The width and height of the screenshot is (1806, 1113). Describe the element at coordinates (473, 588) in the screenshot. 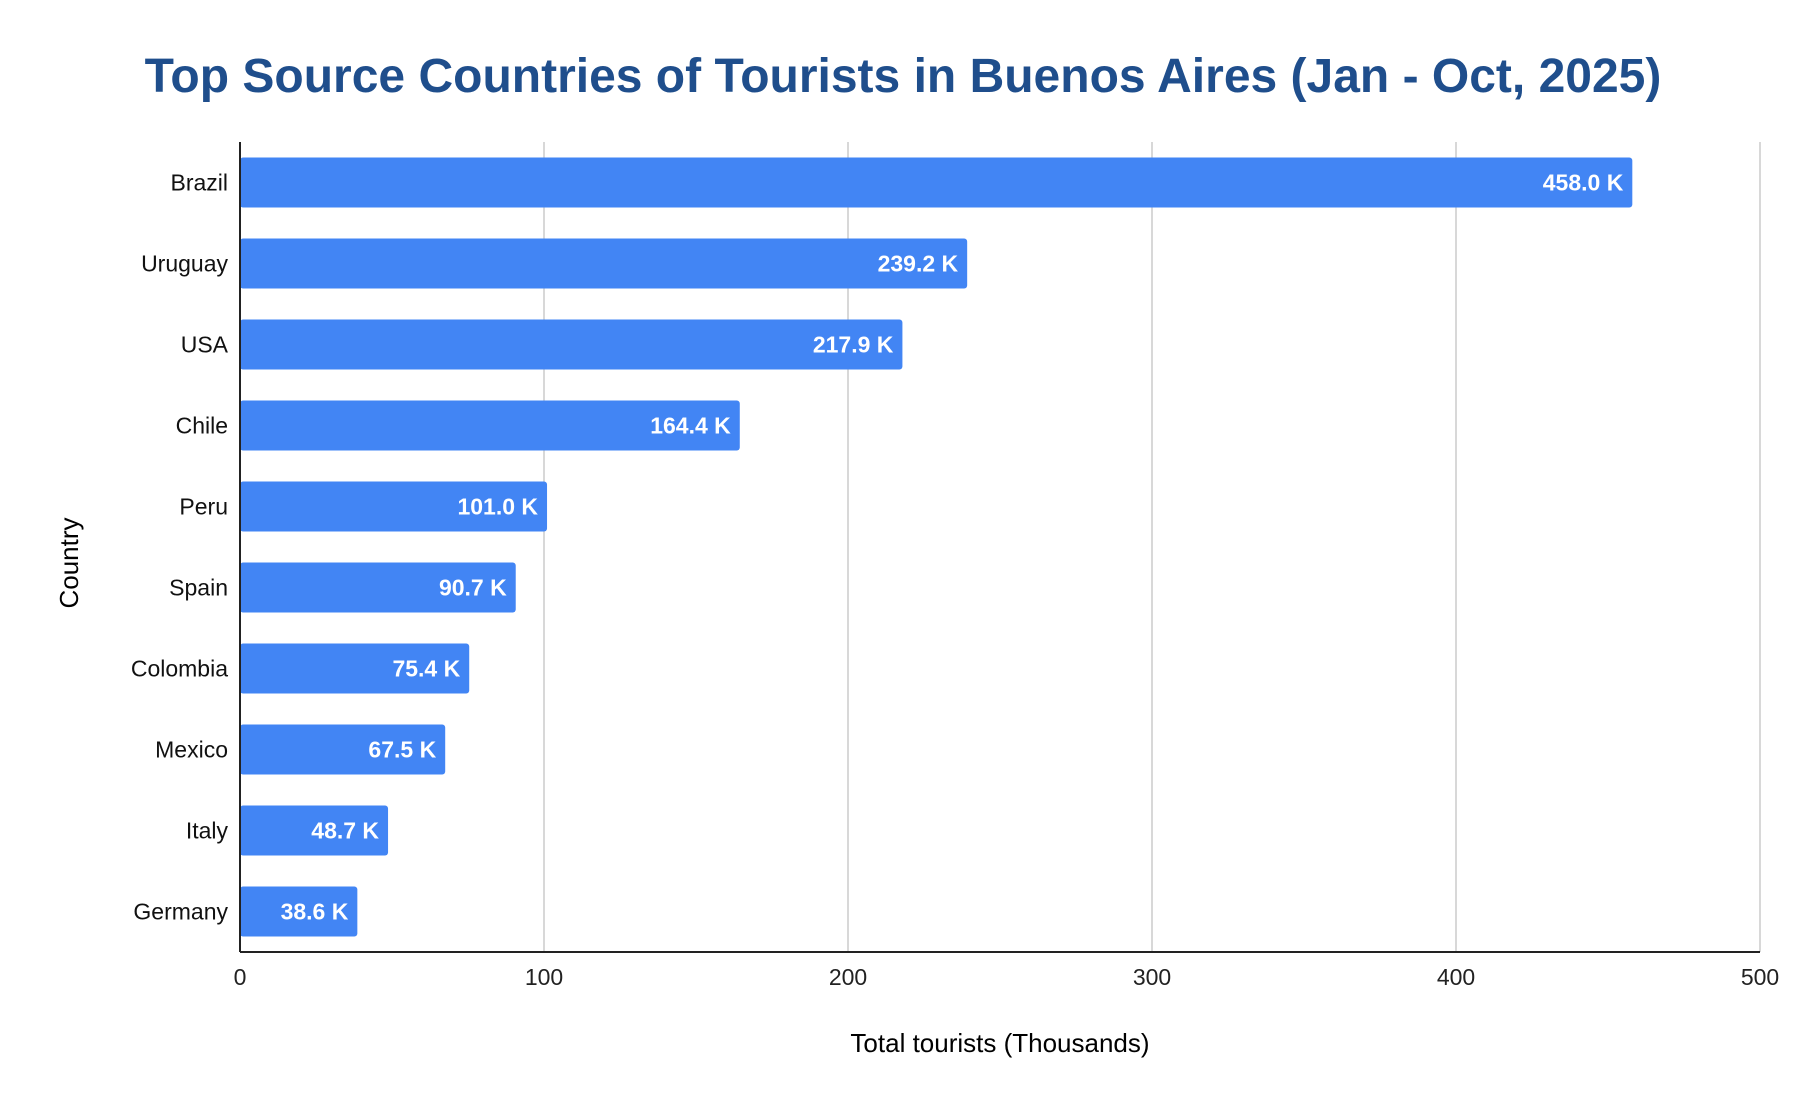

I see `data-label: 90.7 K` at that location.